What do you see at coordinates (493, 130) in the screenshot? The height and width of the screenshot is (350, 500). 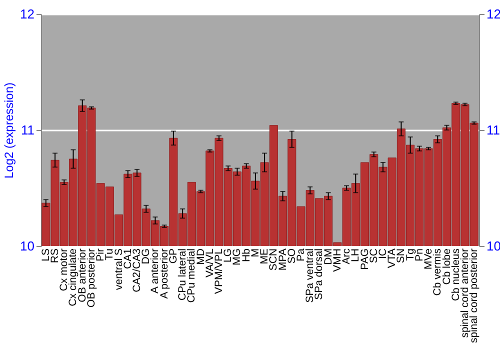 I see `y2-tick-label: 11` at bounding box center [493, 130].